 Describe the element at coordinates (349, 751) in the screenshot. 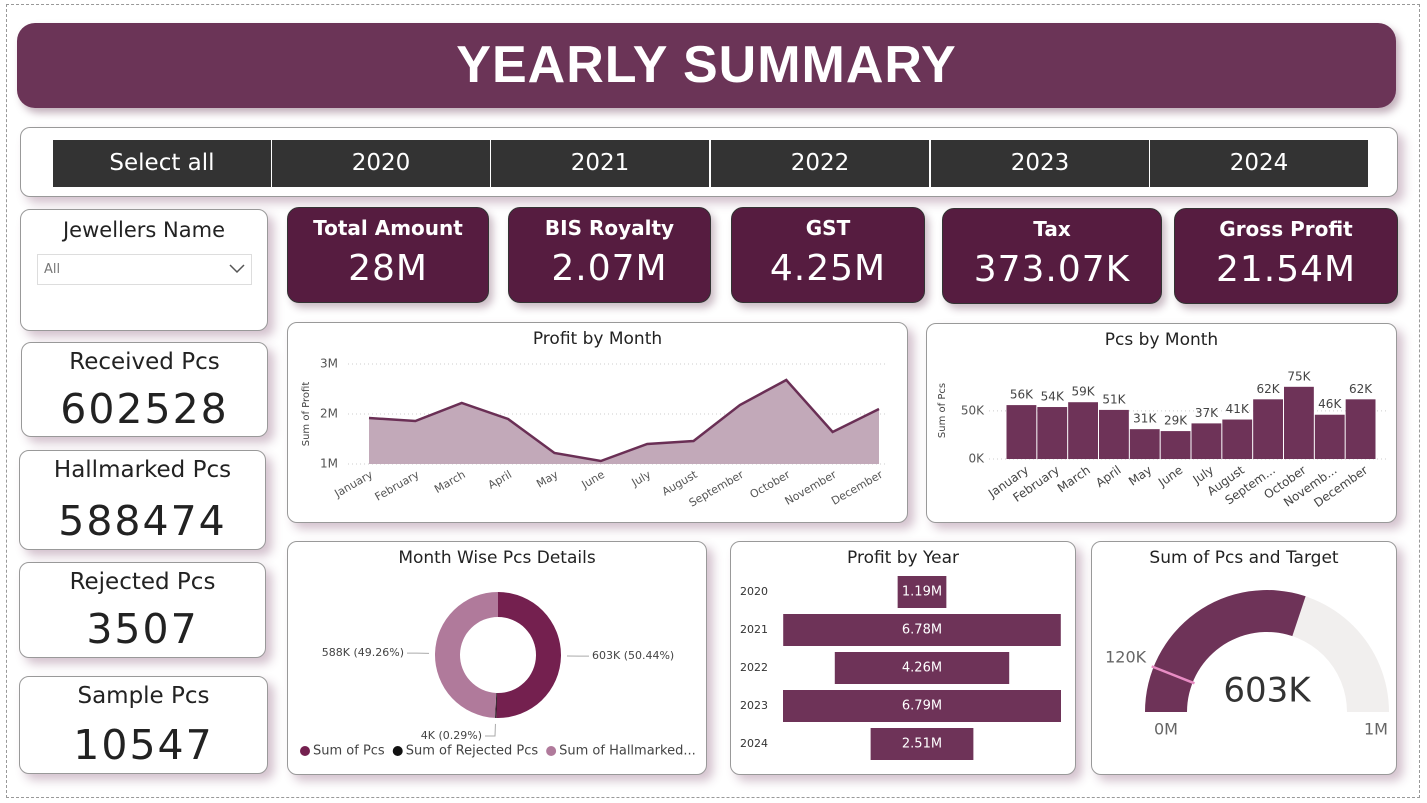

I see `legend-label: Sum of Pcs` at that location.